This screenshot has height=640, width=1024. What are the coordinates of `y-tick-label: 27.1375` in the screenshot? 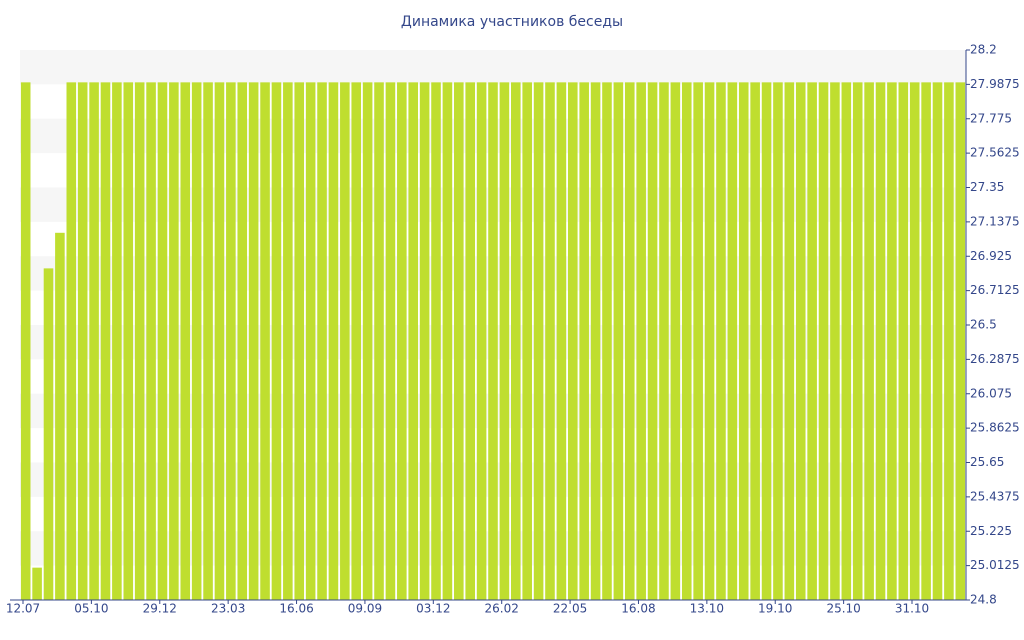 It's located at (995, 221).